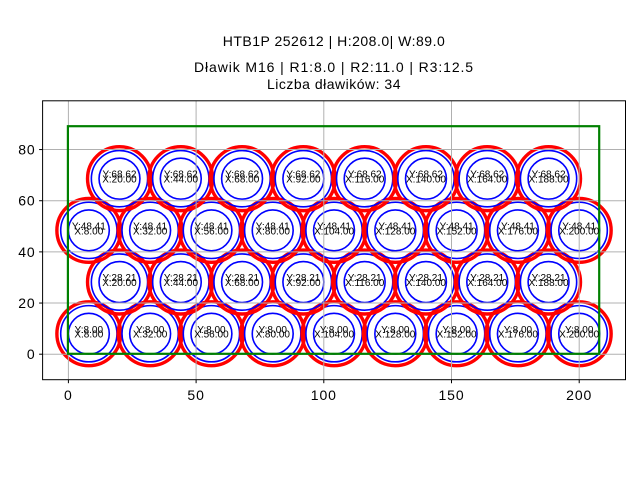 This screenshot has width=640, height=480. Describe the element at coordinates (334, 67) in the screenshot. I see `svg-text:Dławik M16 | R1:8.0 | R2:11.0: Dławik M16 | R1:8.0 | R2:11.0 | R3:12.5` at that location.